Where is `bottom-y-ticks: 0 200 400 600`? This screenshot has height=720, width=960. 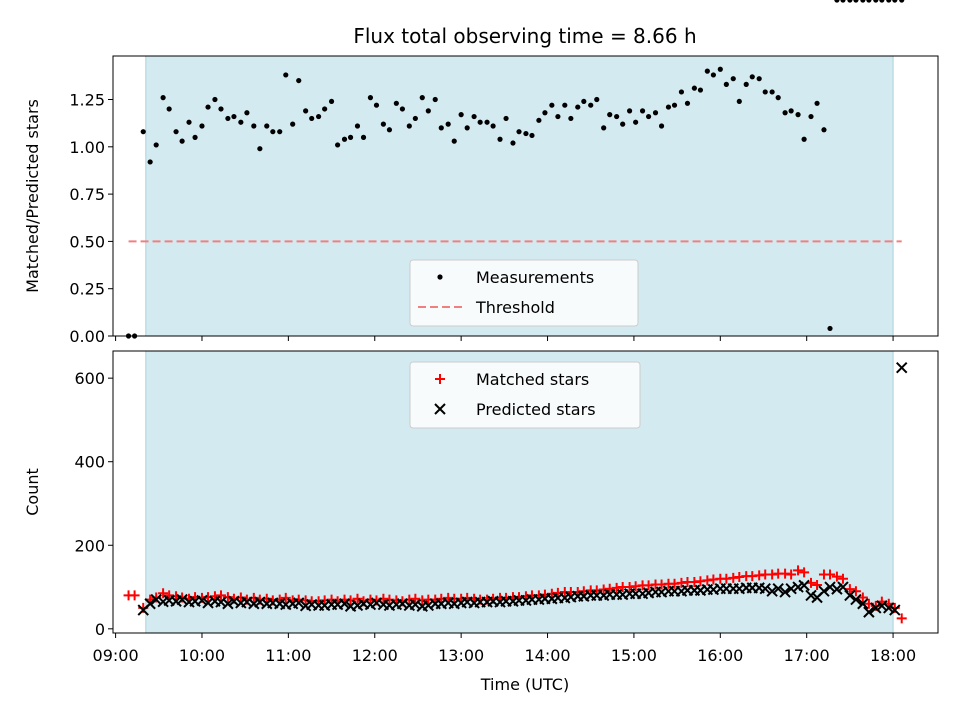
bottom-y-ticks: 0 200 400 600 is located at coordinates (93, 504).